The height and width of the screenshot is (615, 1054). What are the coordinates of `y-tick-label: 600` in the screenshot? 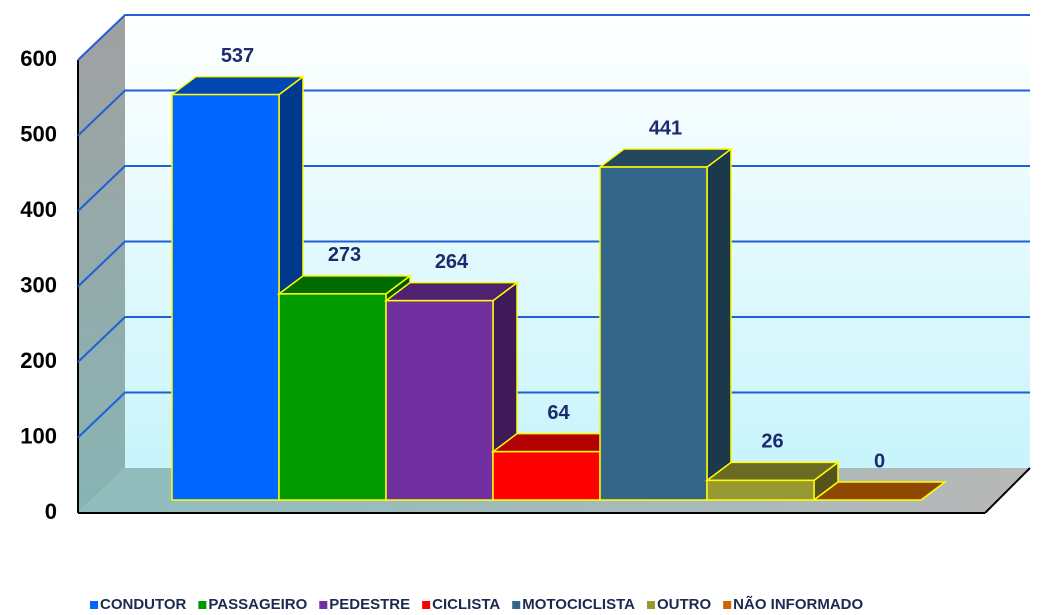 It's located at (38, 58).